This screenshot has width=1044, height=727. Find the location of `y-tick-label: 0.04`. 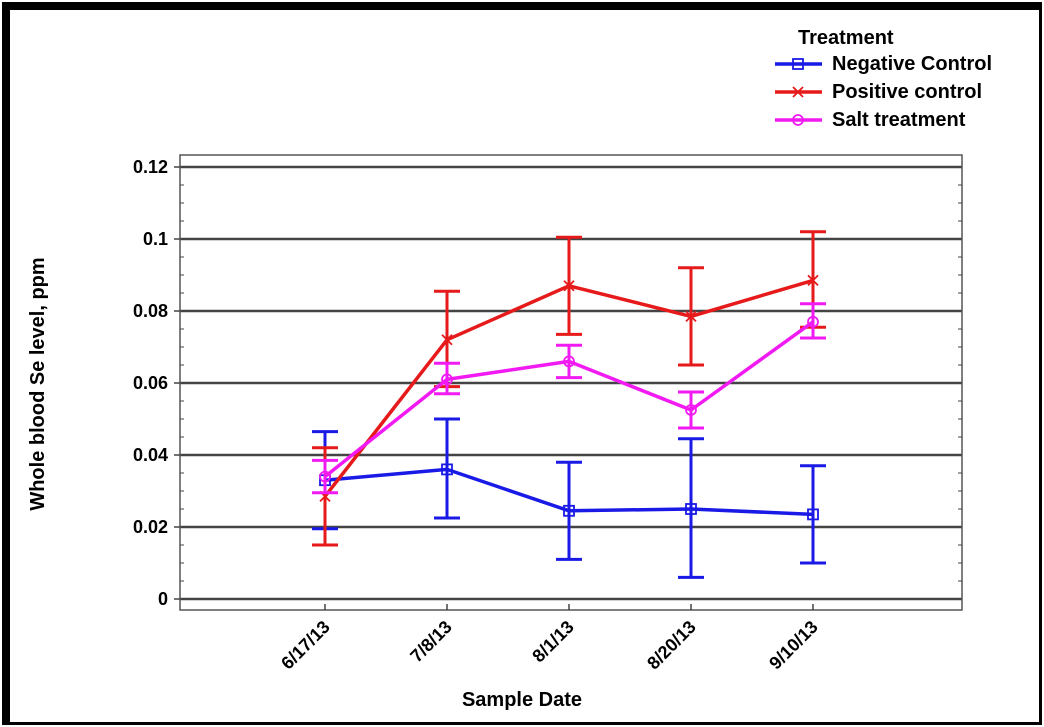

y-tick-label: 0.04 is located at coordinates (150, 455).